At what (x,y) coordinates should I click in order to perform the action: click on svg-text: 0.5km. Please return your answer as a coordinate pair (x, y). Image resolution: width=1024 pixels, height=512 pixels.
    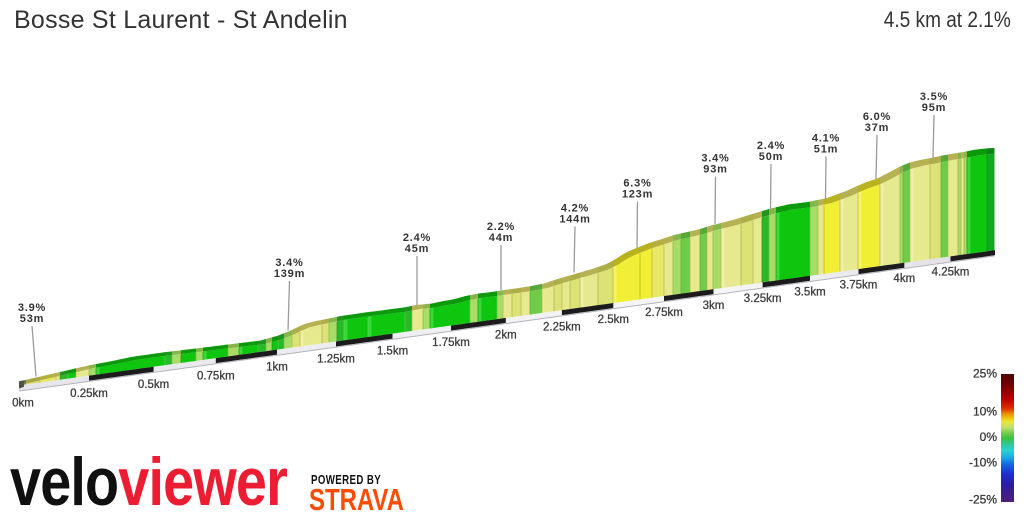
    Looking at the image, I should click on (153, 385).